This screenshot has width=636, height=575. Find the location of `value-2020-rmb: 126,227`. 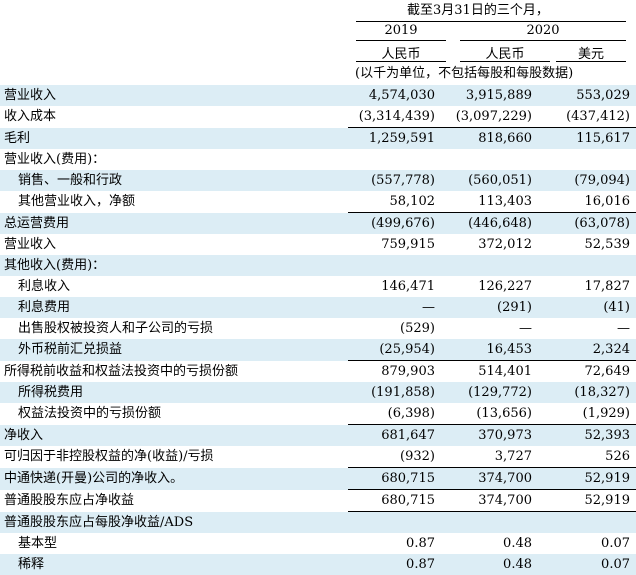

value-2020-rmb: 126,227 is located at coordinates (505, 286).